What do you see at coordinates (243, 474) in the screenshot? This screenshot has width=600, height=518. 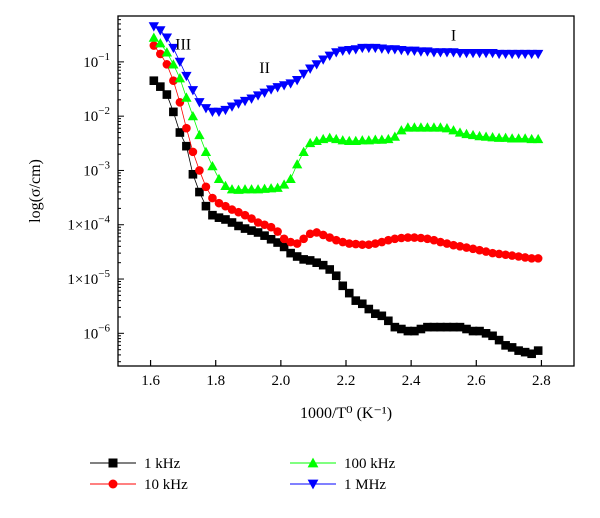 I see `legend: 1 kHz 10 kHz 100 kHz 1 MHz` at bounding box center [243, 474].